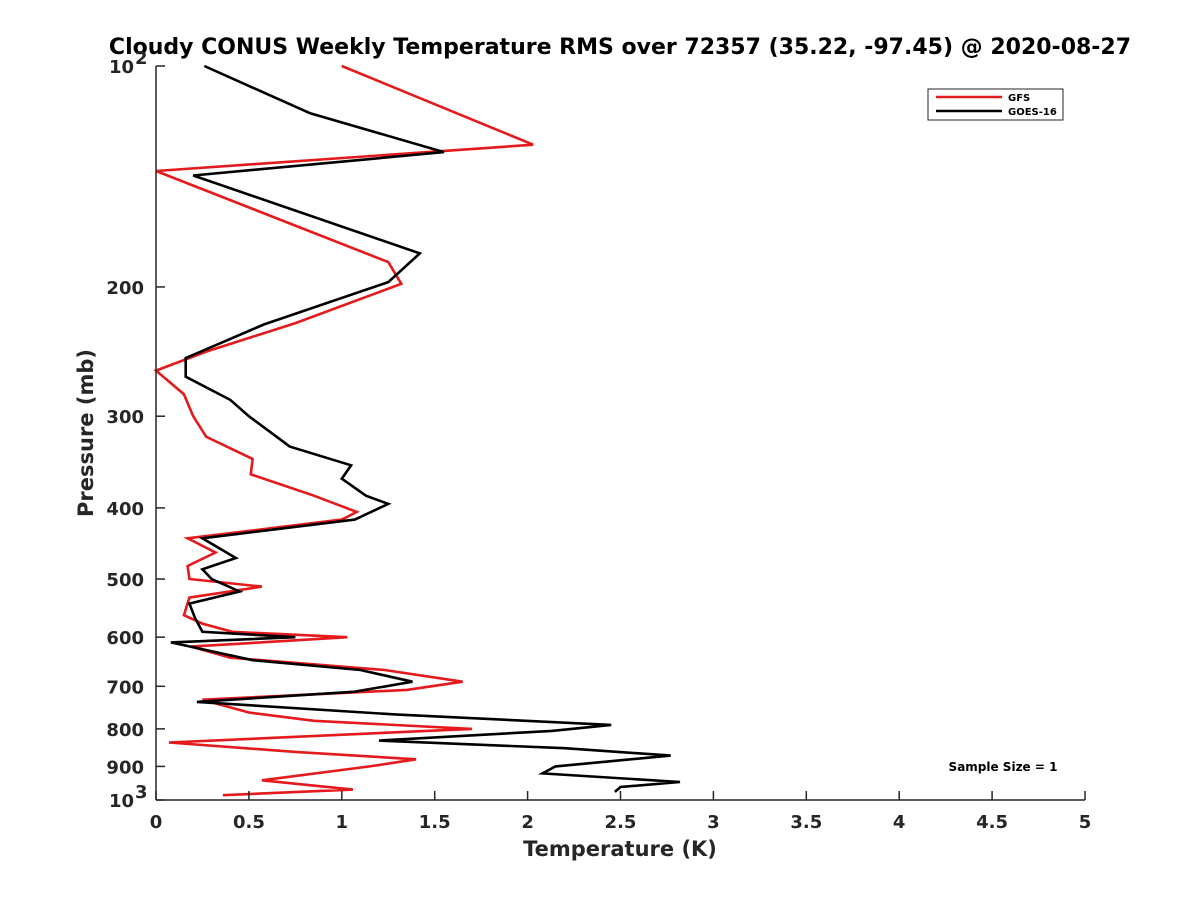 The height and width of the screenshot is (900, 1200). What do you see at coordinates (156, 822) in the screenshot?
I see `x-tick-label: 0` at bounding box center [156, 822].